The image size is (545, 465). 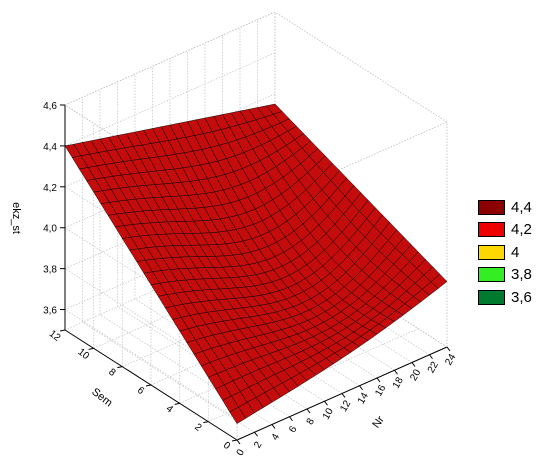 What do you see at coordinates (398, 383) in the screenshot?
I see `x-tick-label: 18` at bounding box center [398, 383].